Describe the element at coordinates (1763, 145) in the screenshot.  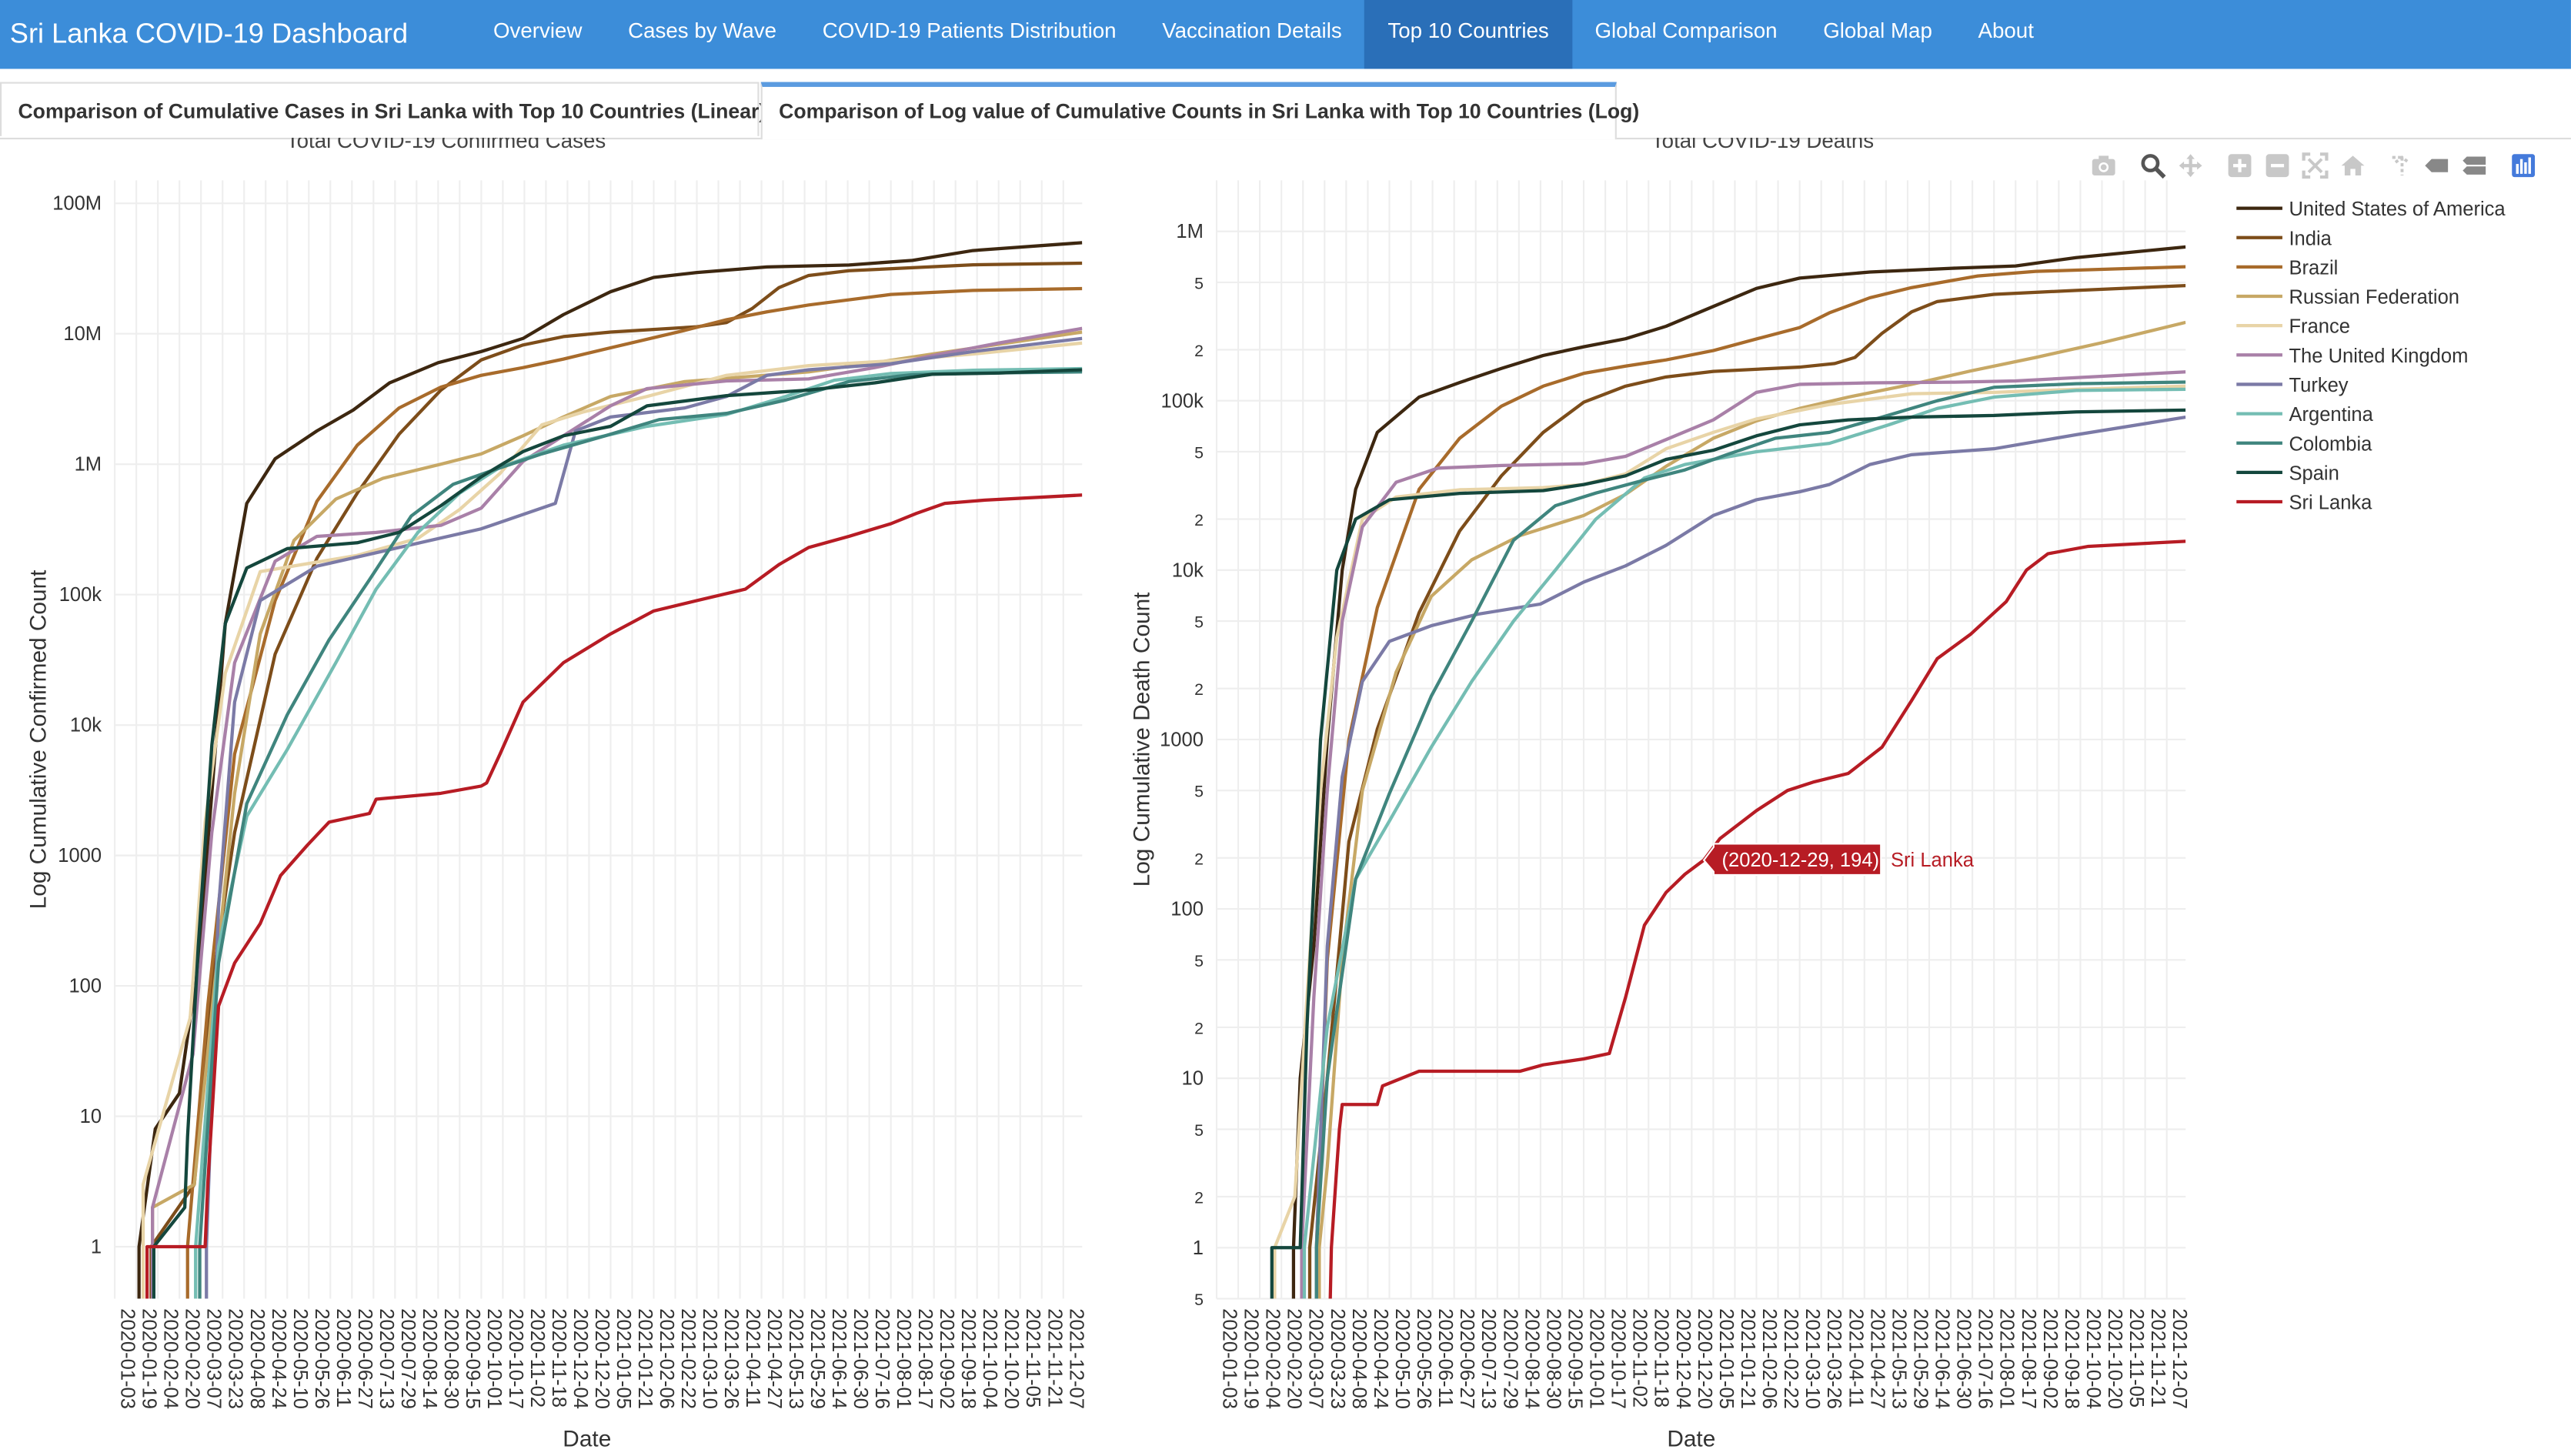
I see `chart-title: Total COVID-19 Deaths` at that location.